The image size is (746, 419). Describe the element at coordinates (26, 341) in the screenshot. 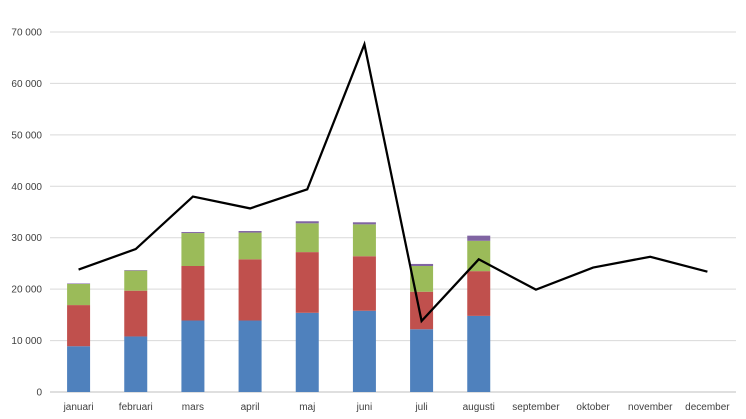

I see `y-tick-label: 10 000` at that location.